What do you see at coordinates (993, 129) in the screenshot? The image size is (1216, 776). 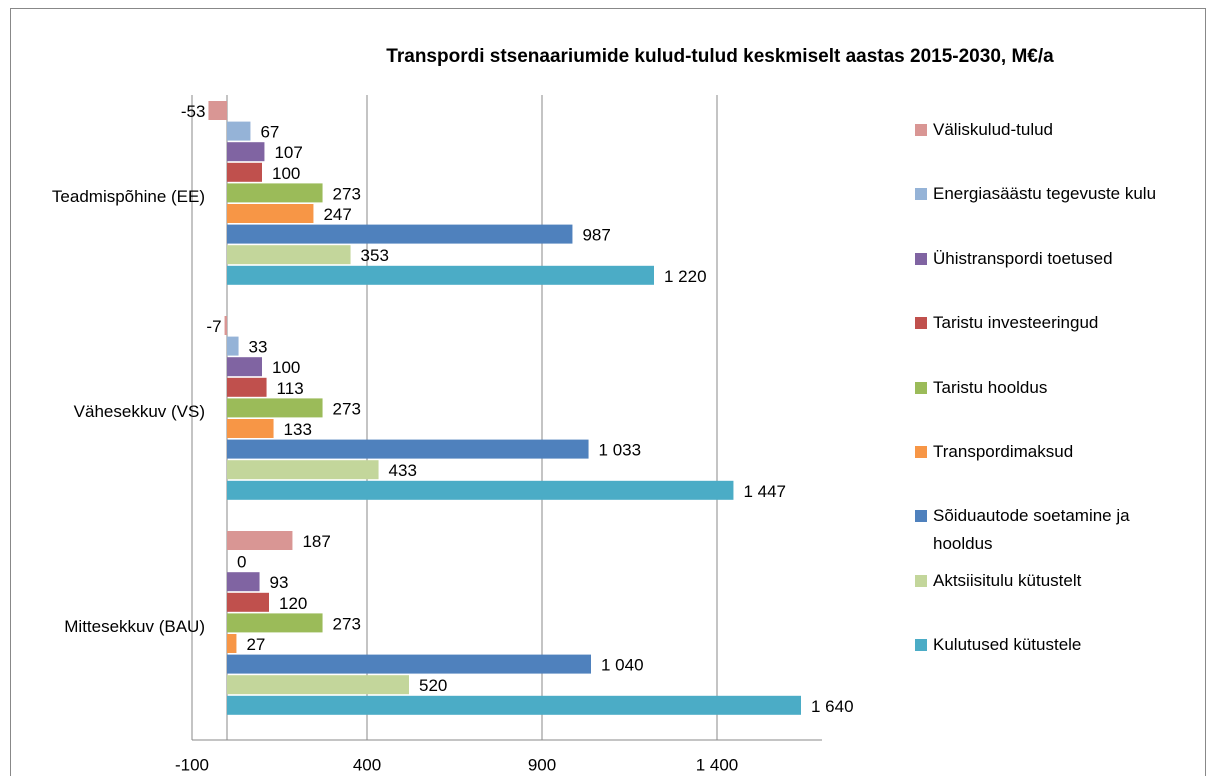 I see `legend-label: Väliskulud-tulud` at bounding box center [993, 129].